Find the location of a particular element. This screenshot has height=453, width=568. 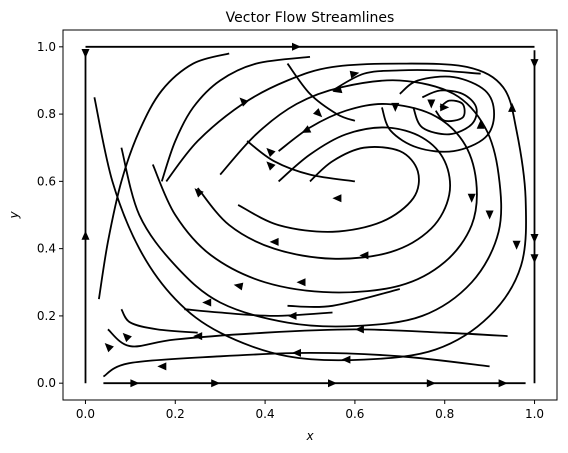

y-axis-label: y is located at coordinates (14, 215).